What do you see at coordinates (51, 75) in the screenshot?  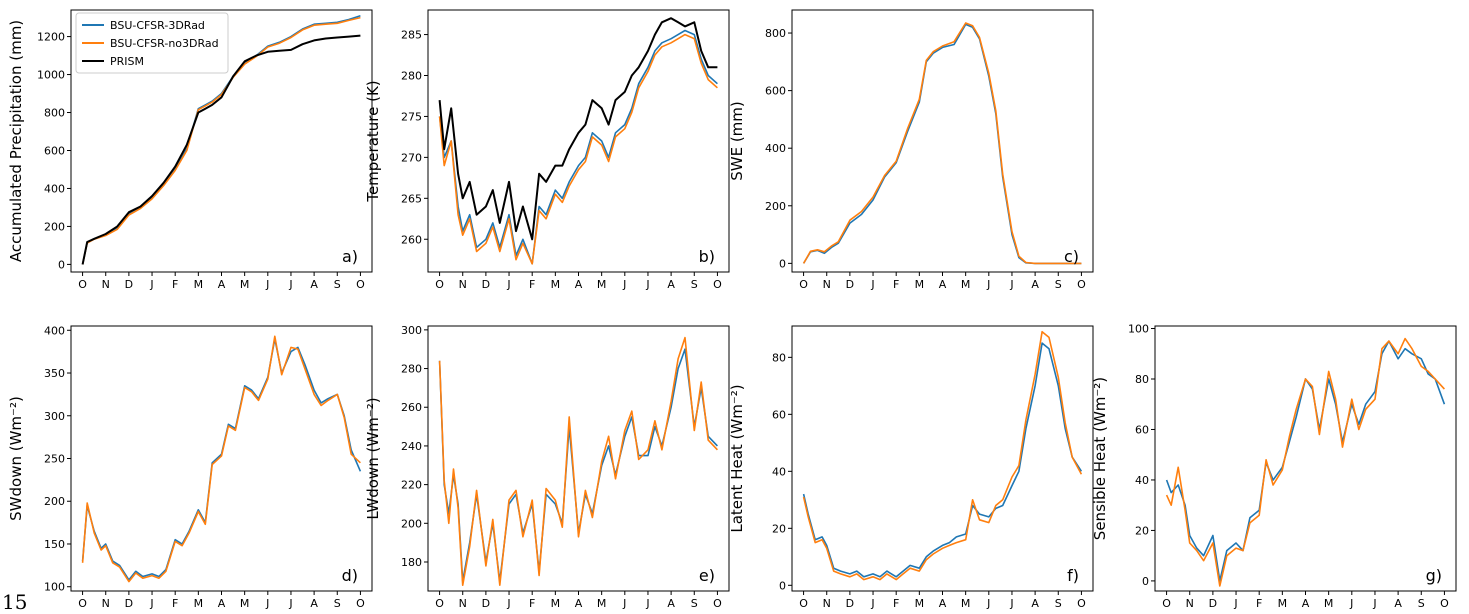 I see `y-tick-label: 1000` at bounding box center [51, 75].